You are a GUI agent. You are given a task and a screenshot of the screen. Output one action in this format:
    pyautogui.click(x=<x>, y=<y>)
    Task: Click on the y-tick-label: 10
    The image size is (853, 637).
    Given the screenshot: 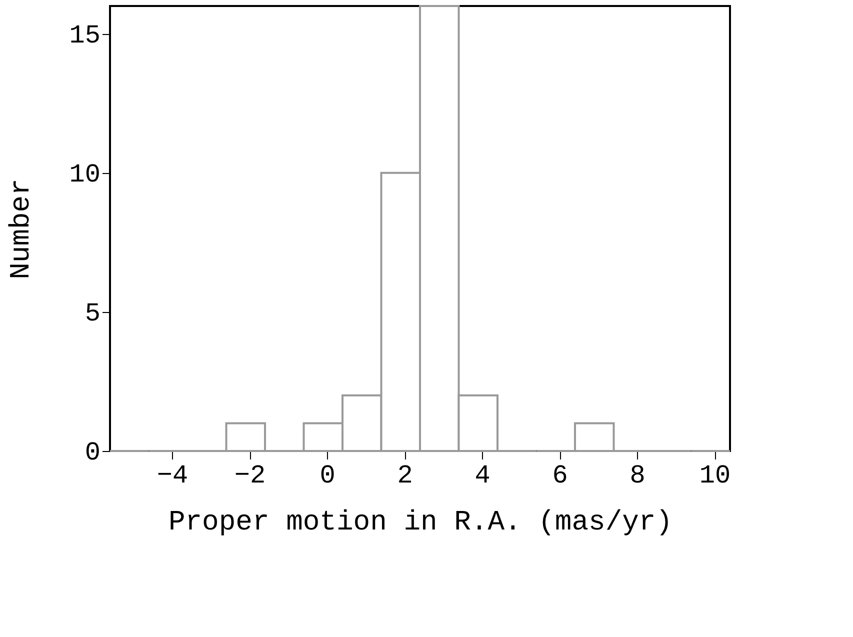 What is the action you would take?
    pyautogui.click(x=84, y=174)
    